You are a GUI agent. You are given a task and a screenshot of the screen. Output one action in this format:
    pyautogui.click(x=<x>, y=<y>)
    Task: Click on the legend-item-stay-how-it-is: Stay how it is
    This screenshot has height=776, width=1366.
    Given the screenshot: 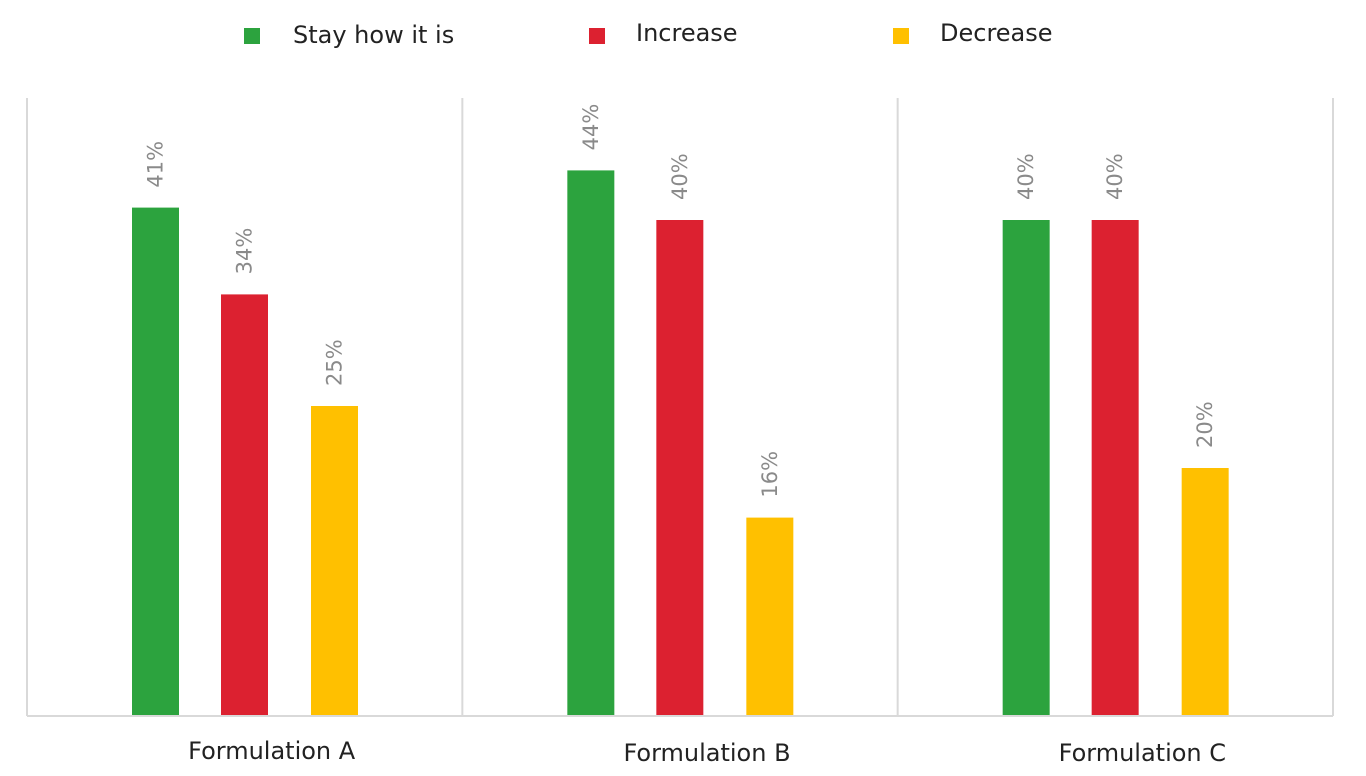 What is the action you would take?
    pyautogui.click(x=349, y=35)
    